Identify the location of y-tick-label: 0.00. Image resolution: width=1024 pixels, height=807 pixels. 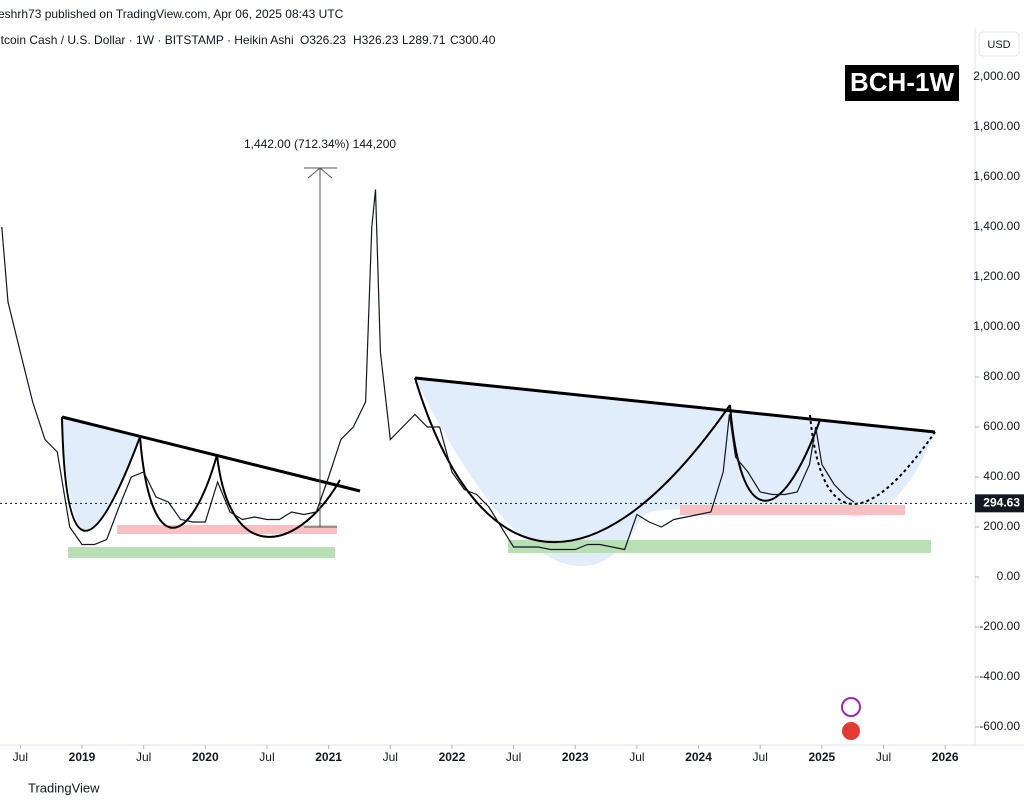
(1009, 576).